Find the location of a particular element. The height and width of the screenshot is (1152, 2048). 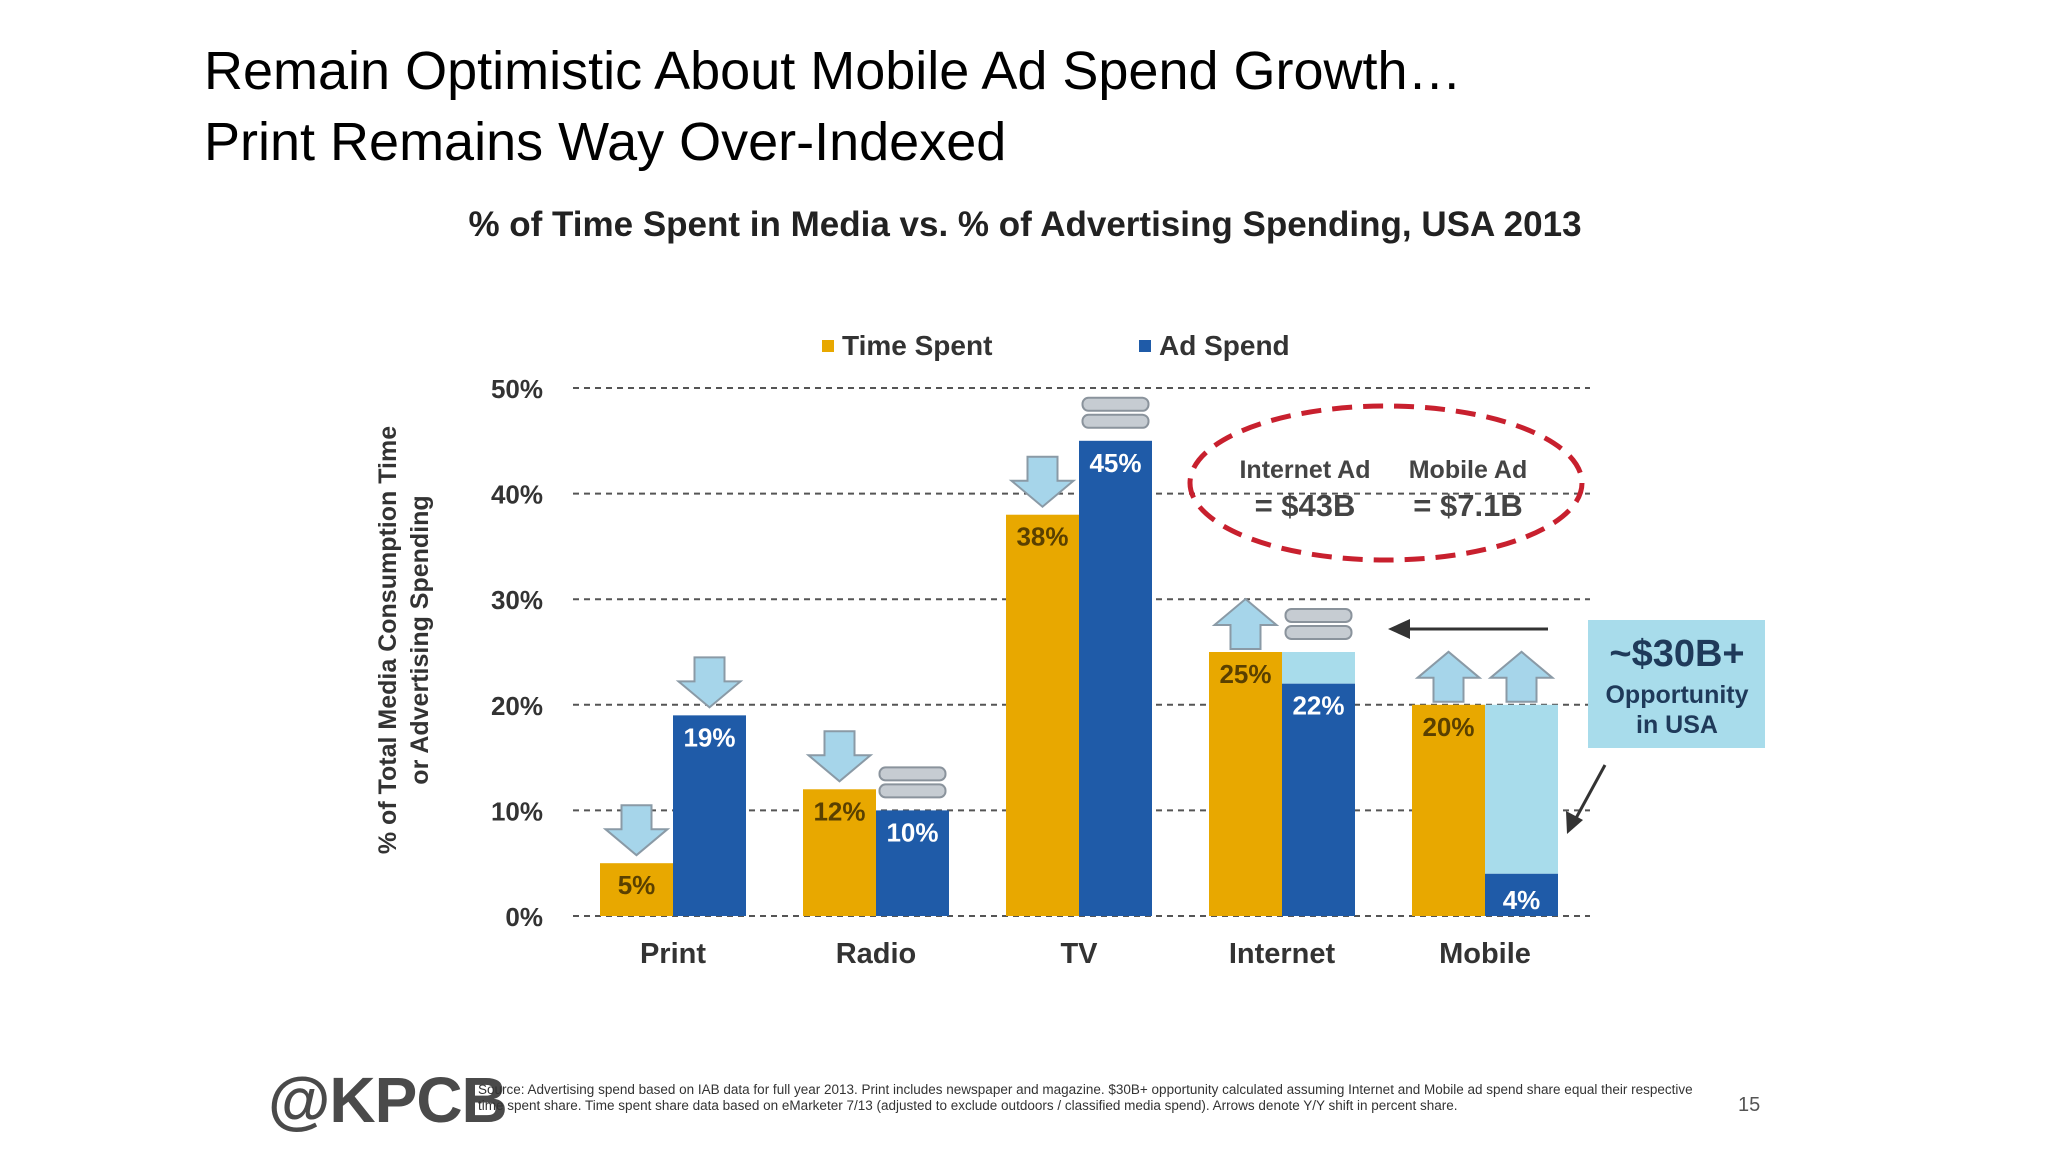

x-tick-label-radio: Radio is located at coordinates (876, 954).